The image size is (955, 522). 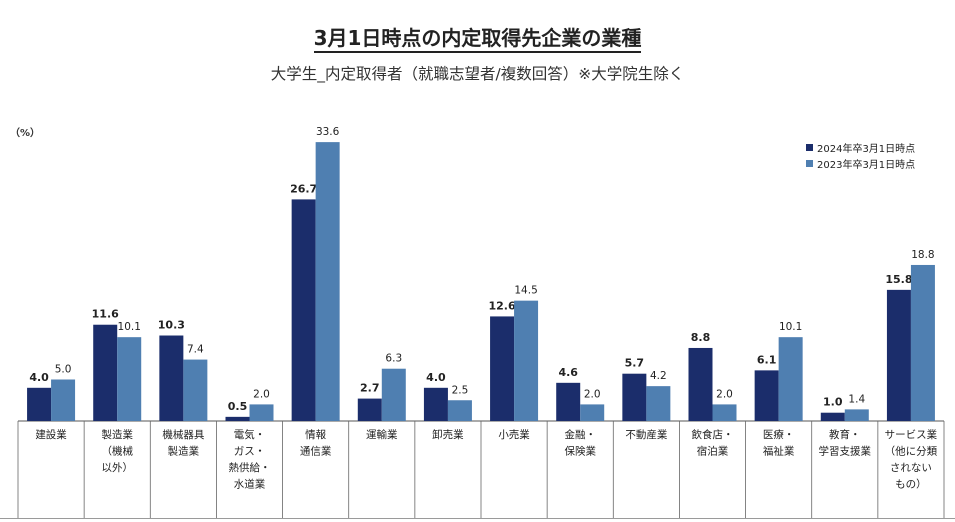 What do you see at coordinates (911, 468) in the screenshot?
I see `category-label: されない` at bounding box center [911, 468].